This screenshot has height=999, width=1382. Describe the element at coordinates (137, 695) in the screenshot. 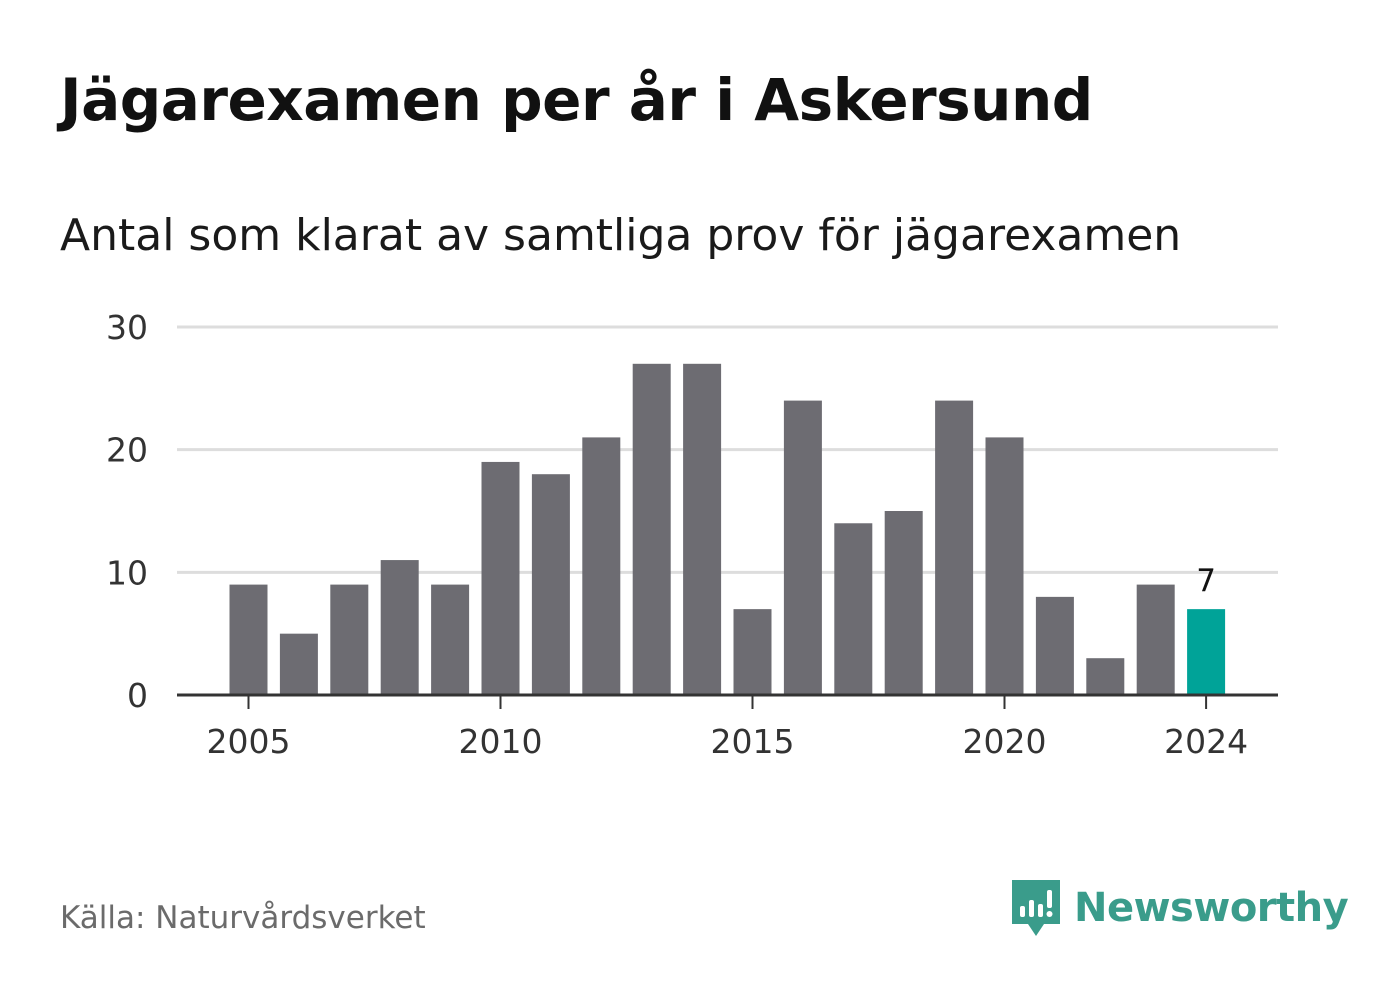

I see `y-tick-label: 0` at that location.